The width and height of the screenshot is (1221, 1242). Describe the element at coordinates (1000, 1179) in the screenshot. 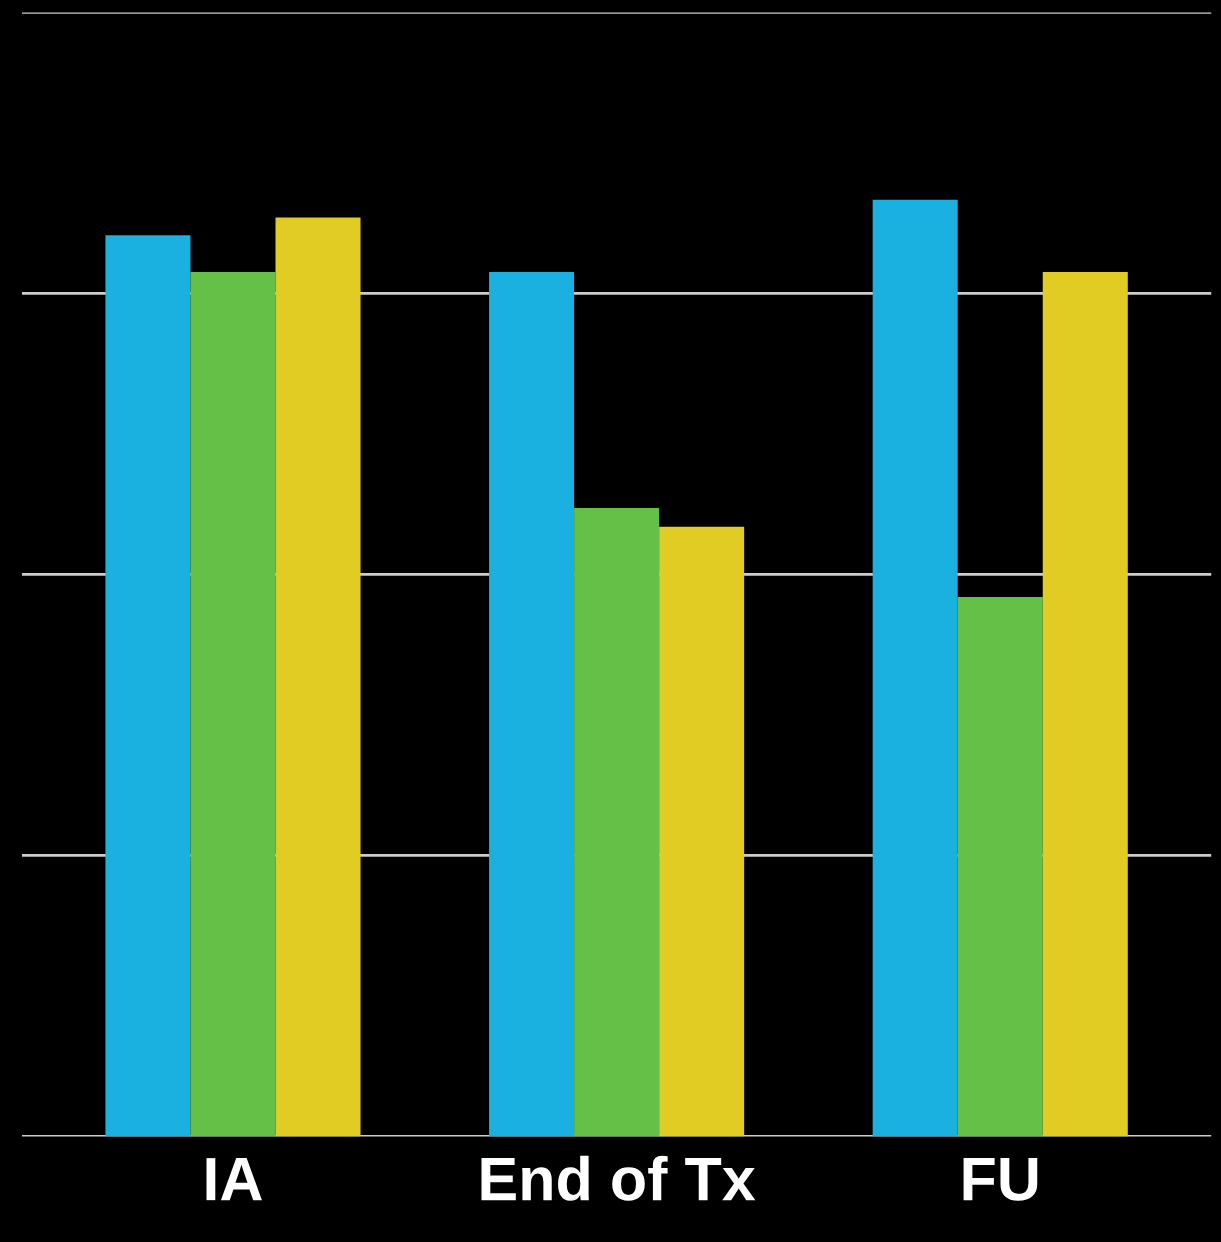

I see `x-tick-label: FU` at that location.